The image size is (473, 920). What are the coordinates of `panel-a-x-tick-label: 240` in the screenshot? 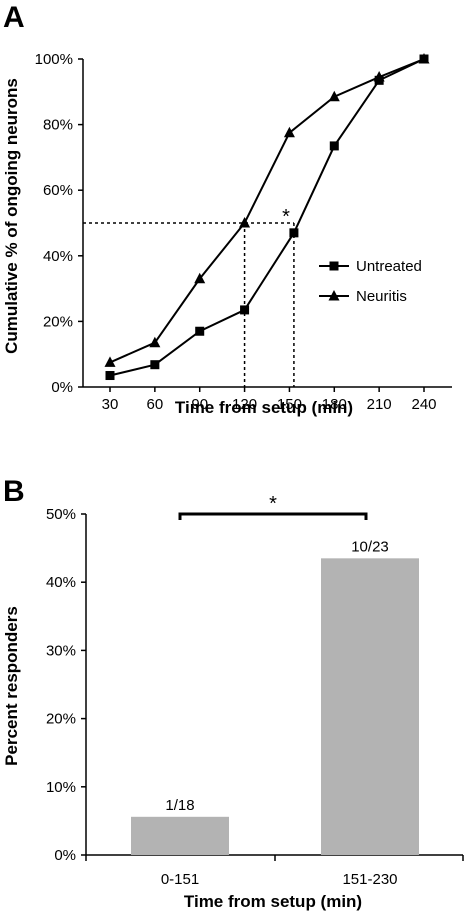 It's located at (423, 404).